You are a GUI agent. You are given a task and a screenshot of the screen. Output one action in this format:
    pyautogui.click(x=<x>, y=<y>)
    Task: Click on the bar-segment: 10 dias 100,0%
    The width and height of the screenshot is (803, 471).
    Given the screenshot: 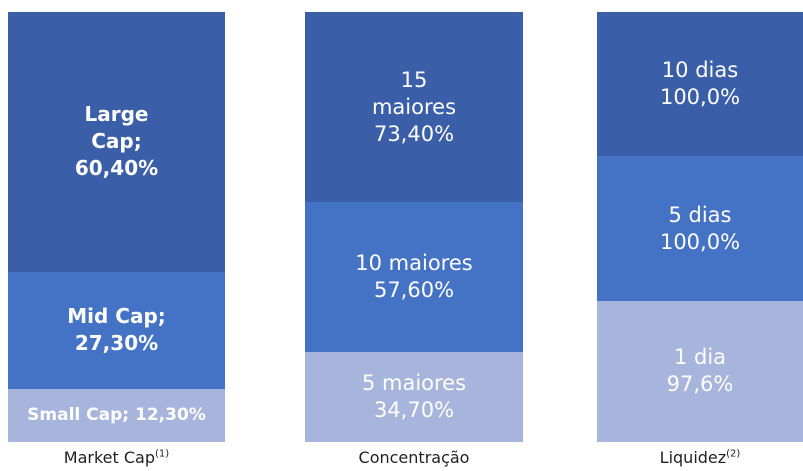 What is the action you would take?
    pyautogui.click(x=700, y=84)
    